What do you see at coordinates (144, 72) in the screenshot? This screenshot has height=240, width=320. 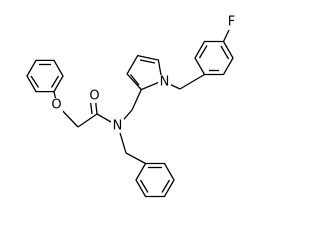 I see `pyrrole-ring` at bounding box center [144, 72].